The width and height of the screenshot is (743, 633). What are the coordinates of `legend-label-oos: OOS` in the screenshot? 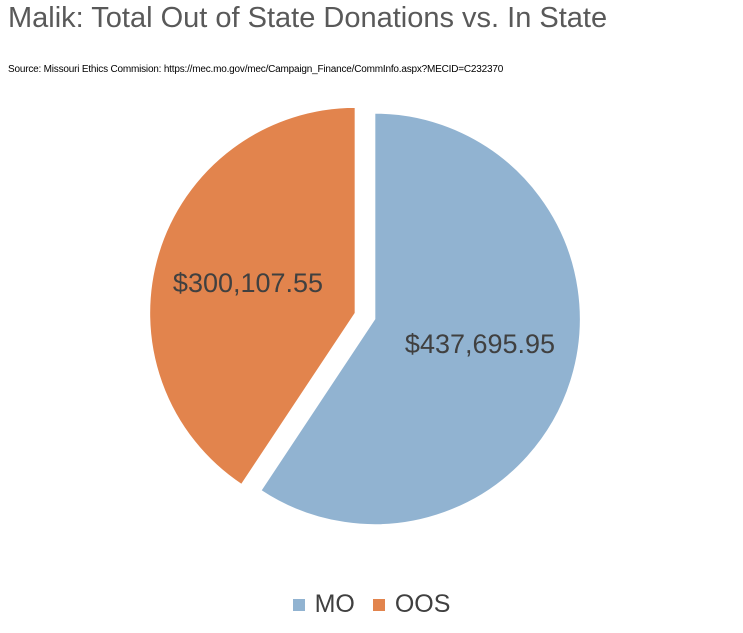 It's located at (422, 604).